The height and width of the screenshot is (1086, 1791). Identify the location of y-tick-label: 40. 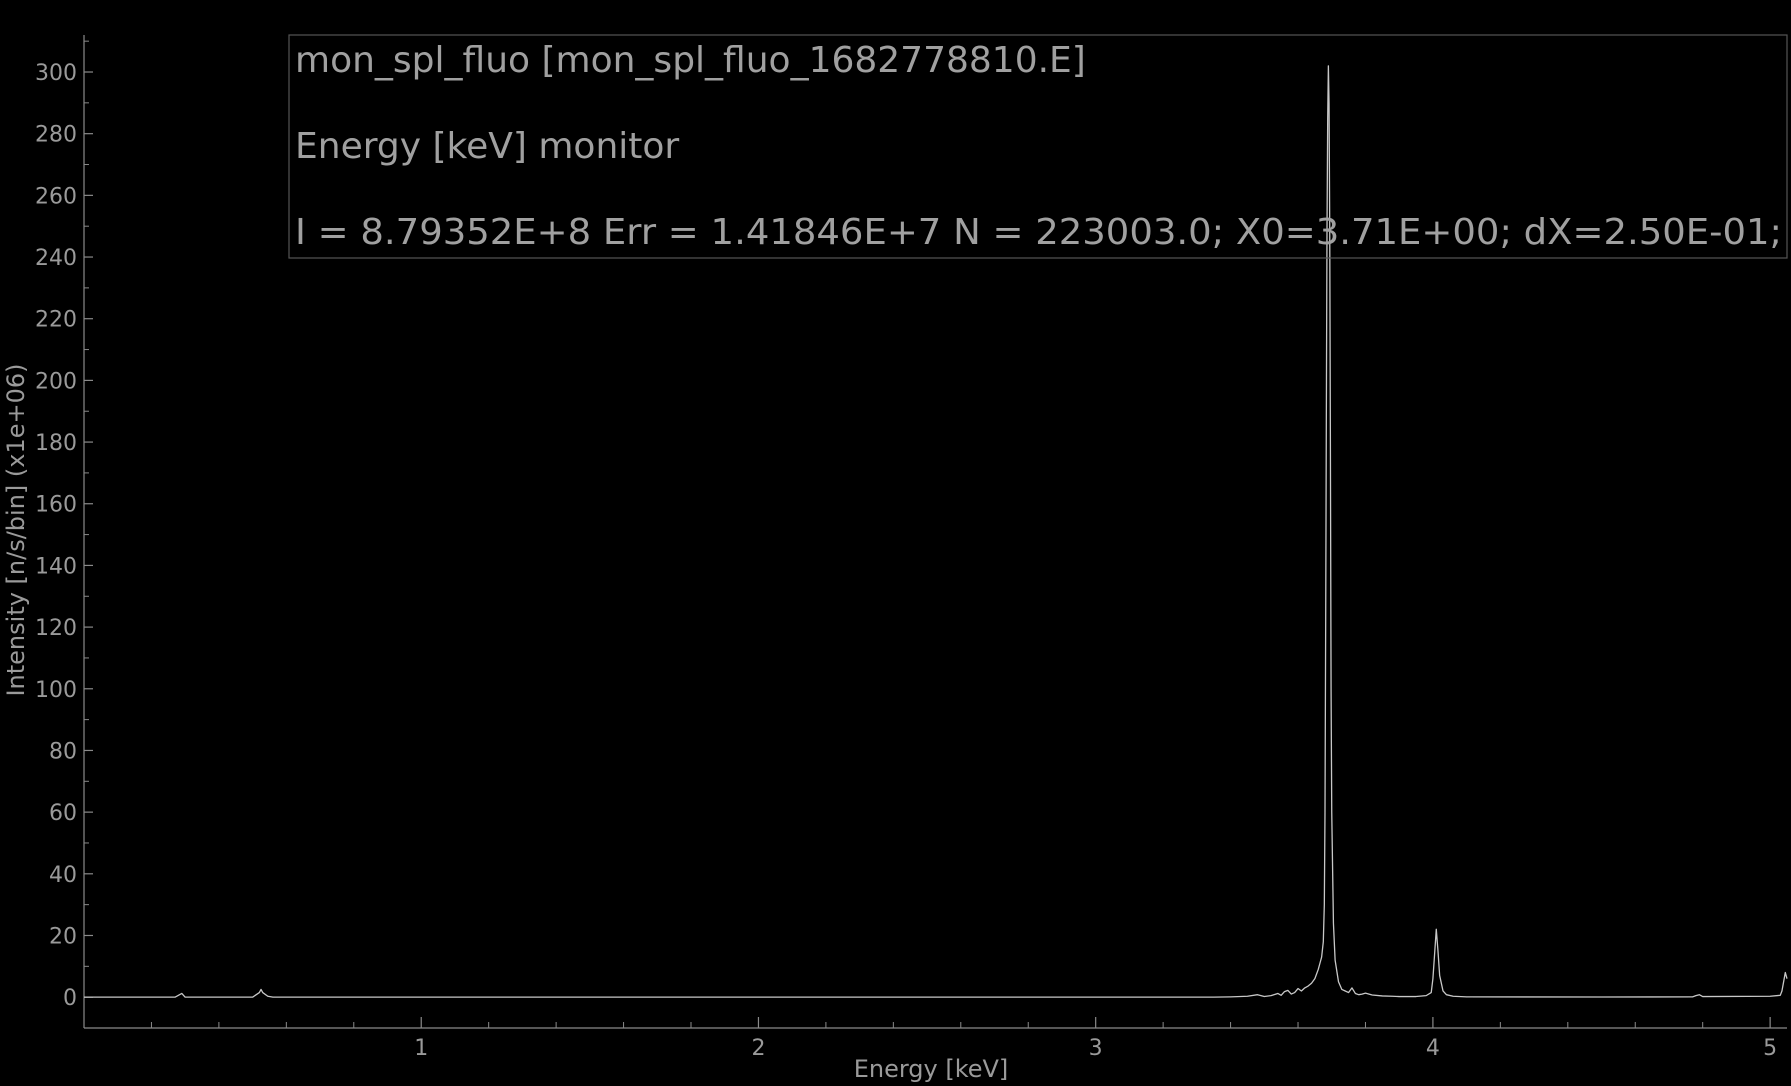
(63, 875).